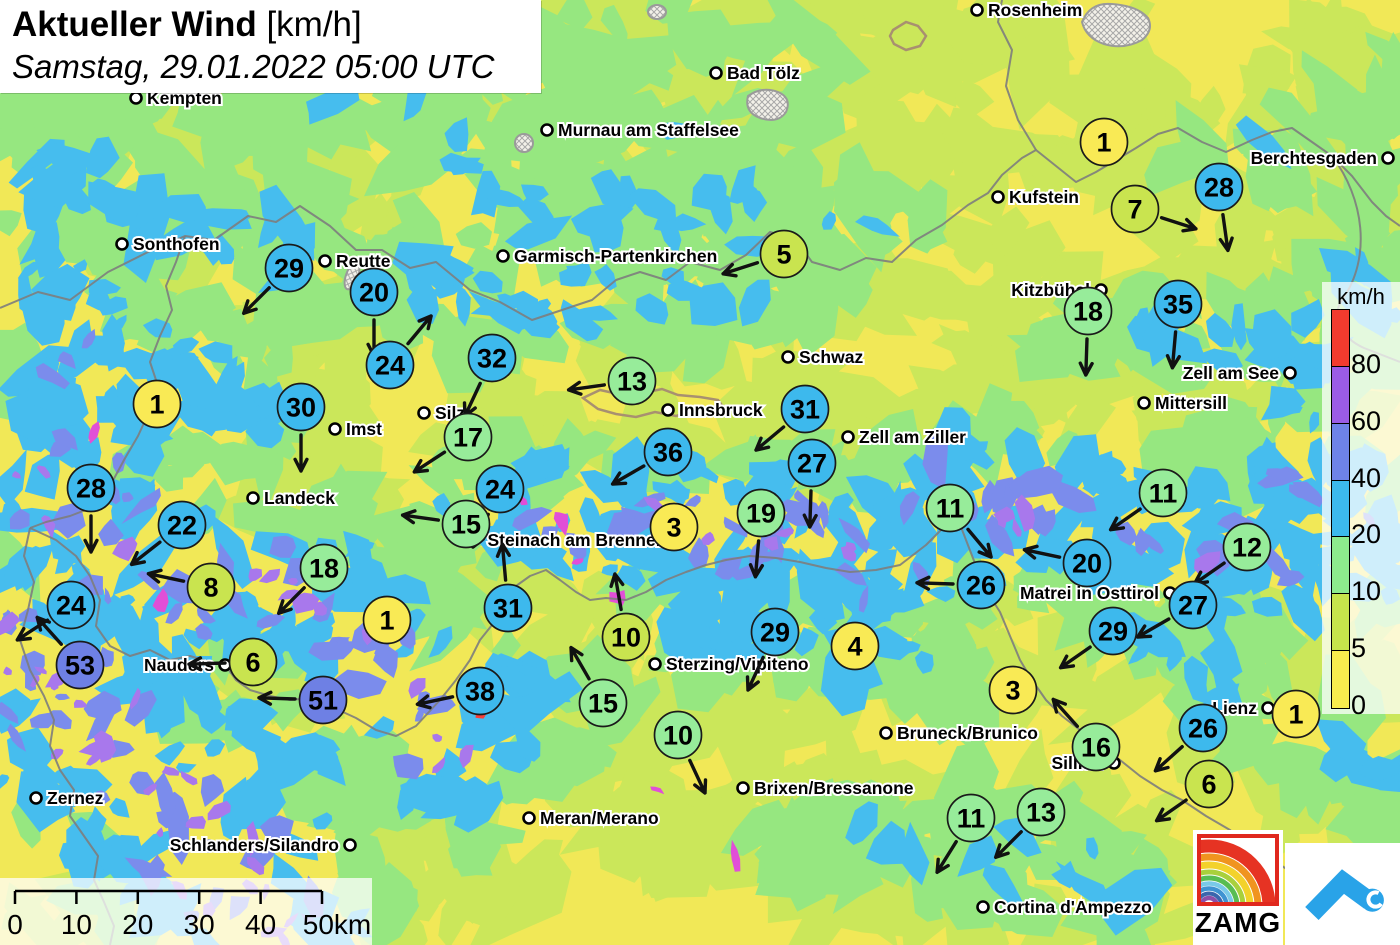 This screenshot has width=1400, height=945. What do you see at coordinates (775, 633) in the screenshot?
I see `wind-speed-value: 29` at bounding box center [775, 633].